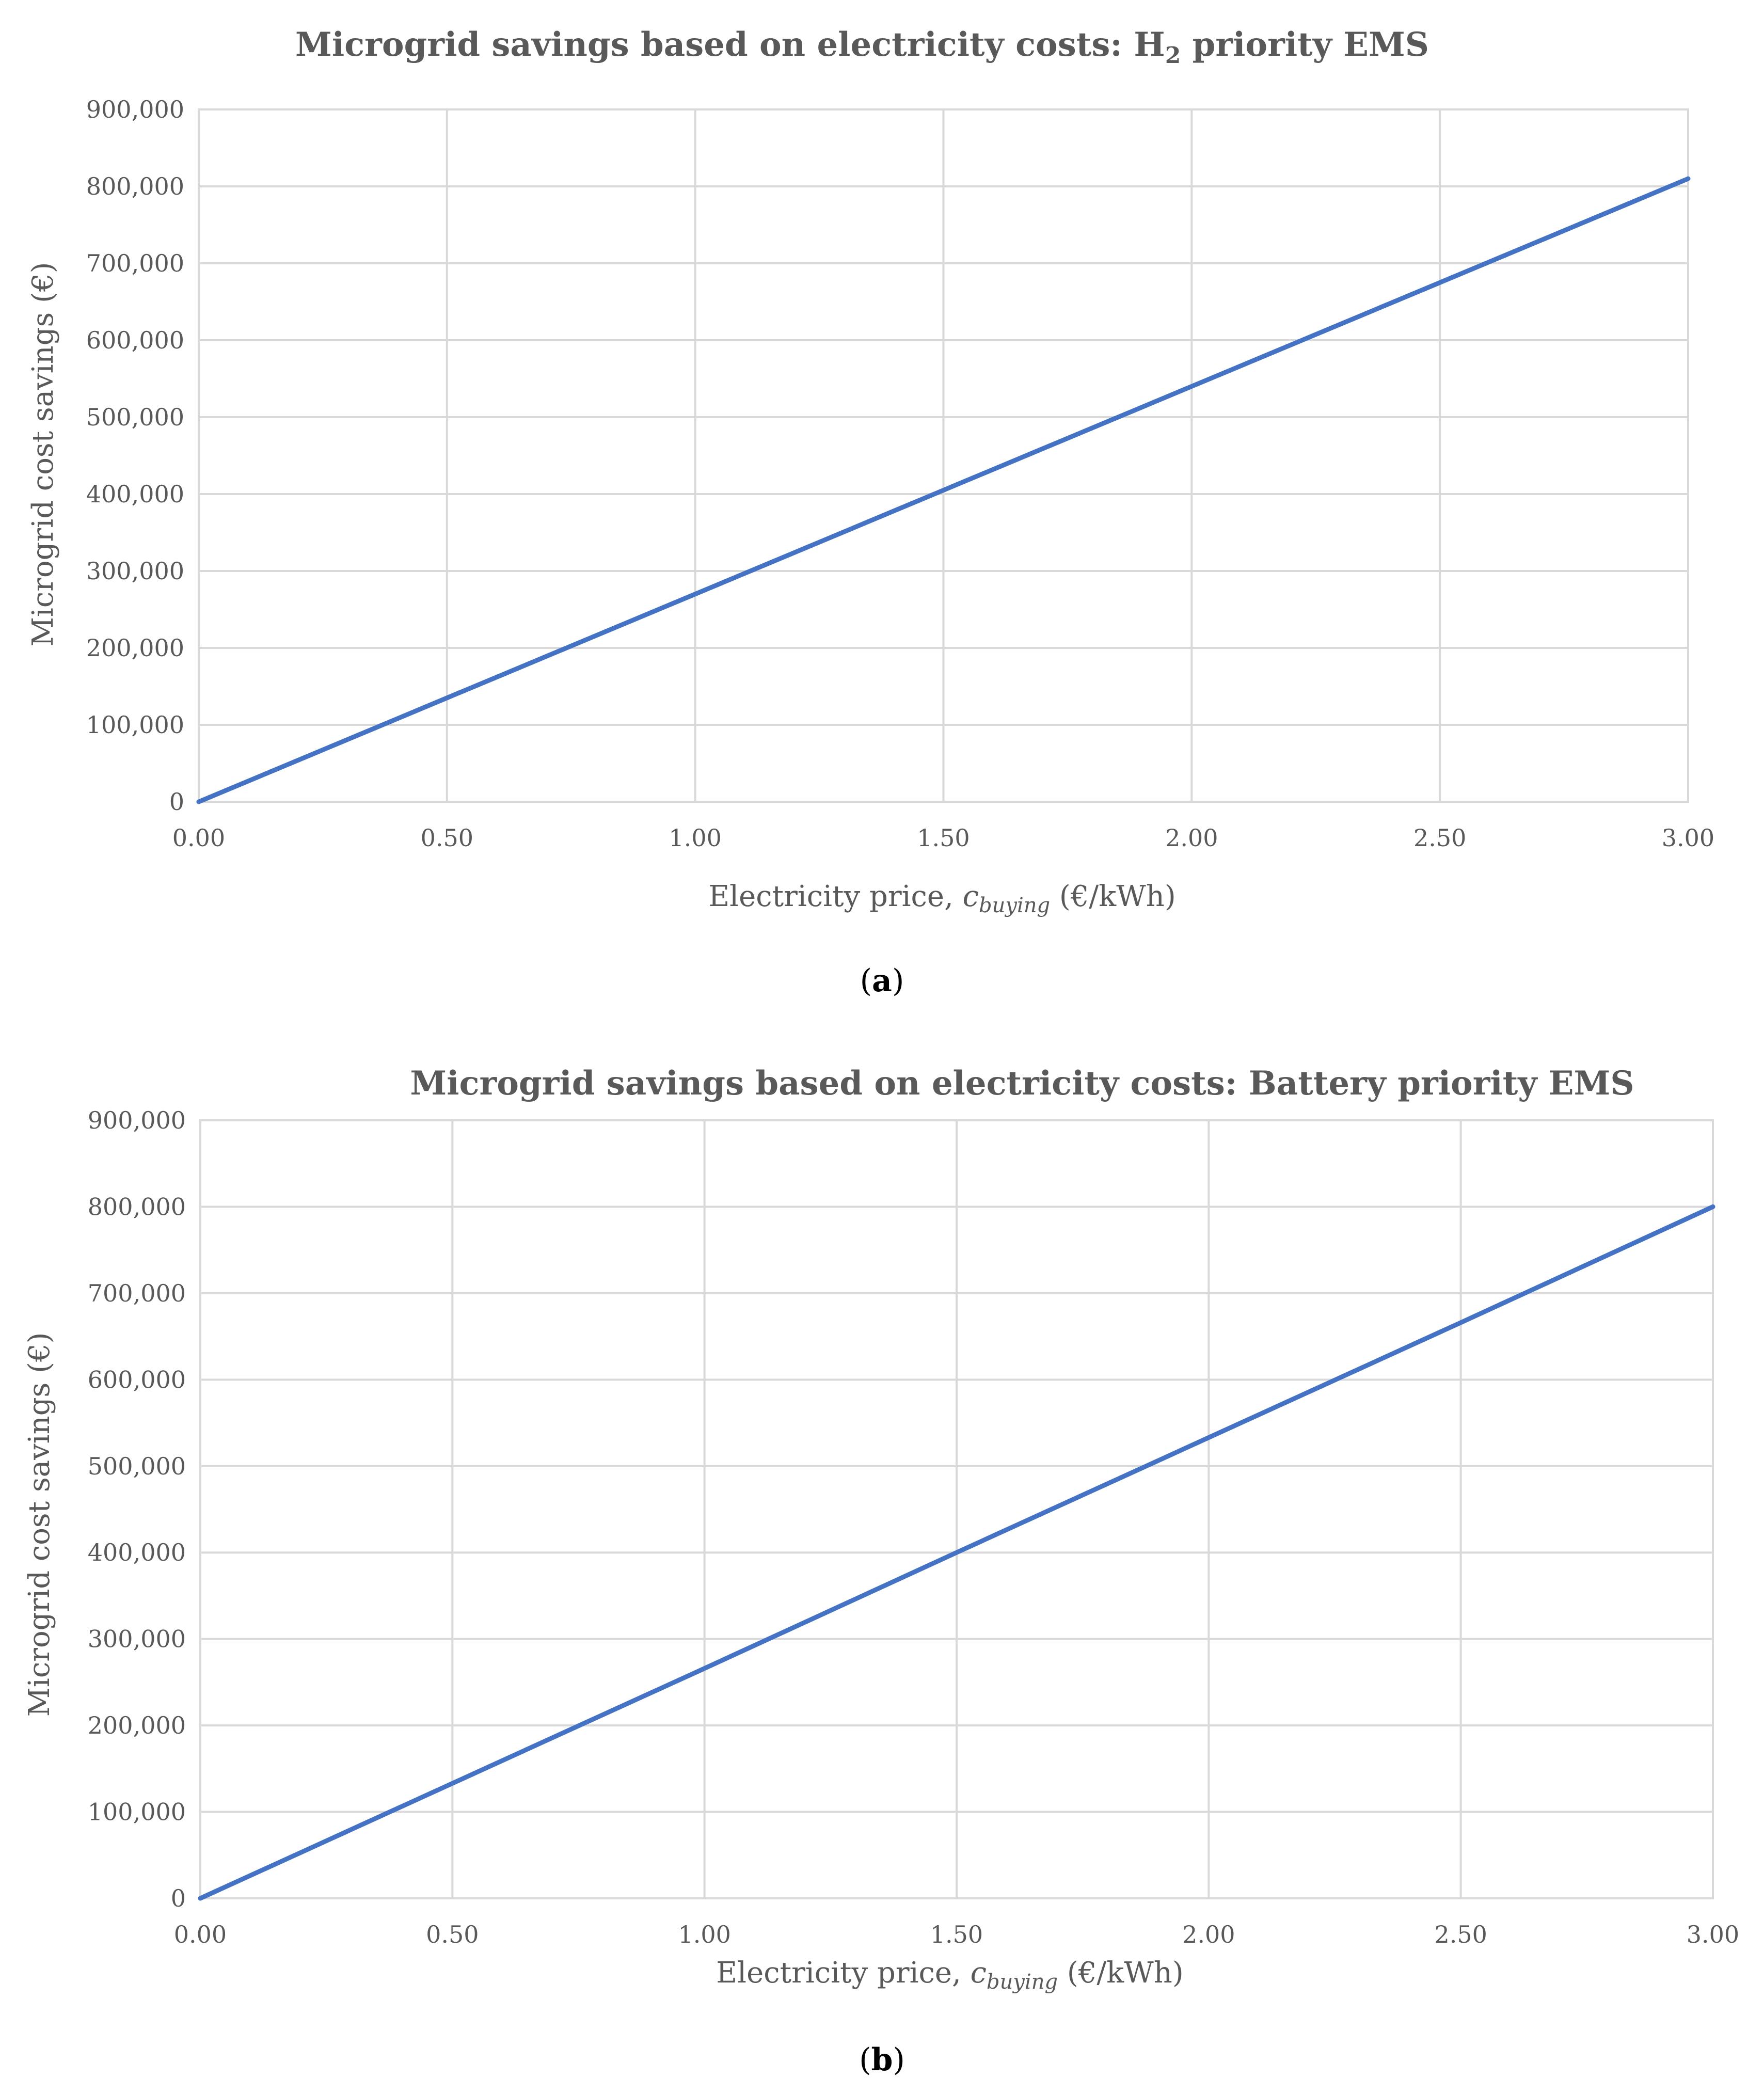  What do you see at coordinates (882, 981) in the screenshot?
I see `chart-a-caption: (a)` at bounding box center [882, 981].